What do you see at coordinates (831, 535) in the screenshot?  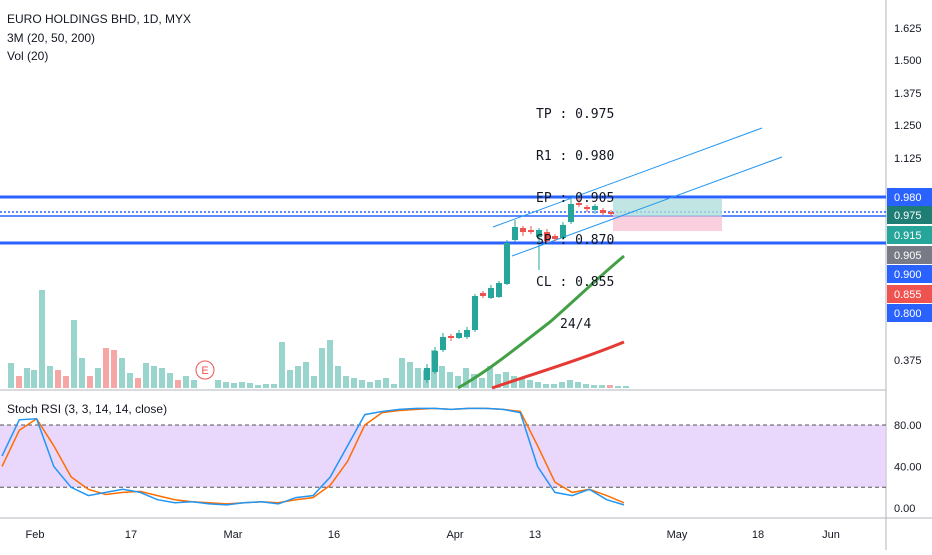 I see `time-tick-label: Jun` at bounding box center [831, 535].